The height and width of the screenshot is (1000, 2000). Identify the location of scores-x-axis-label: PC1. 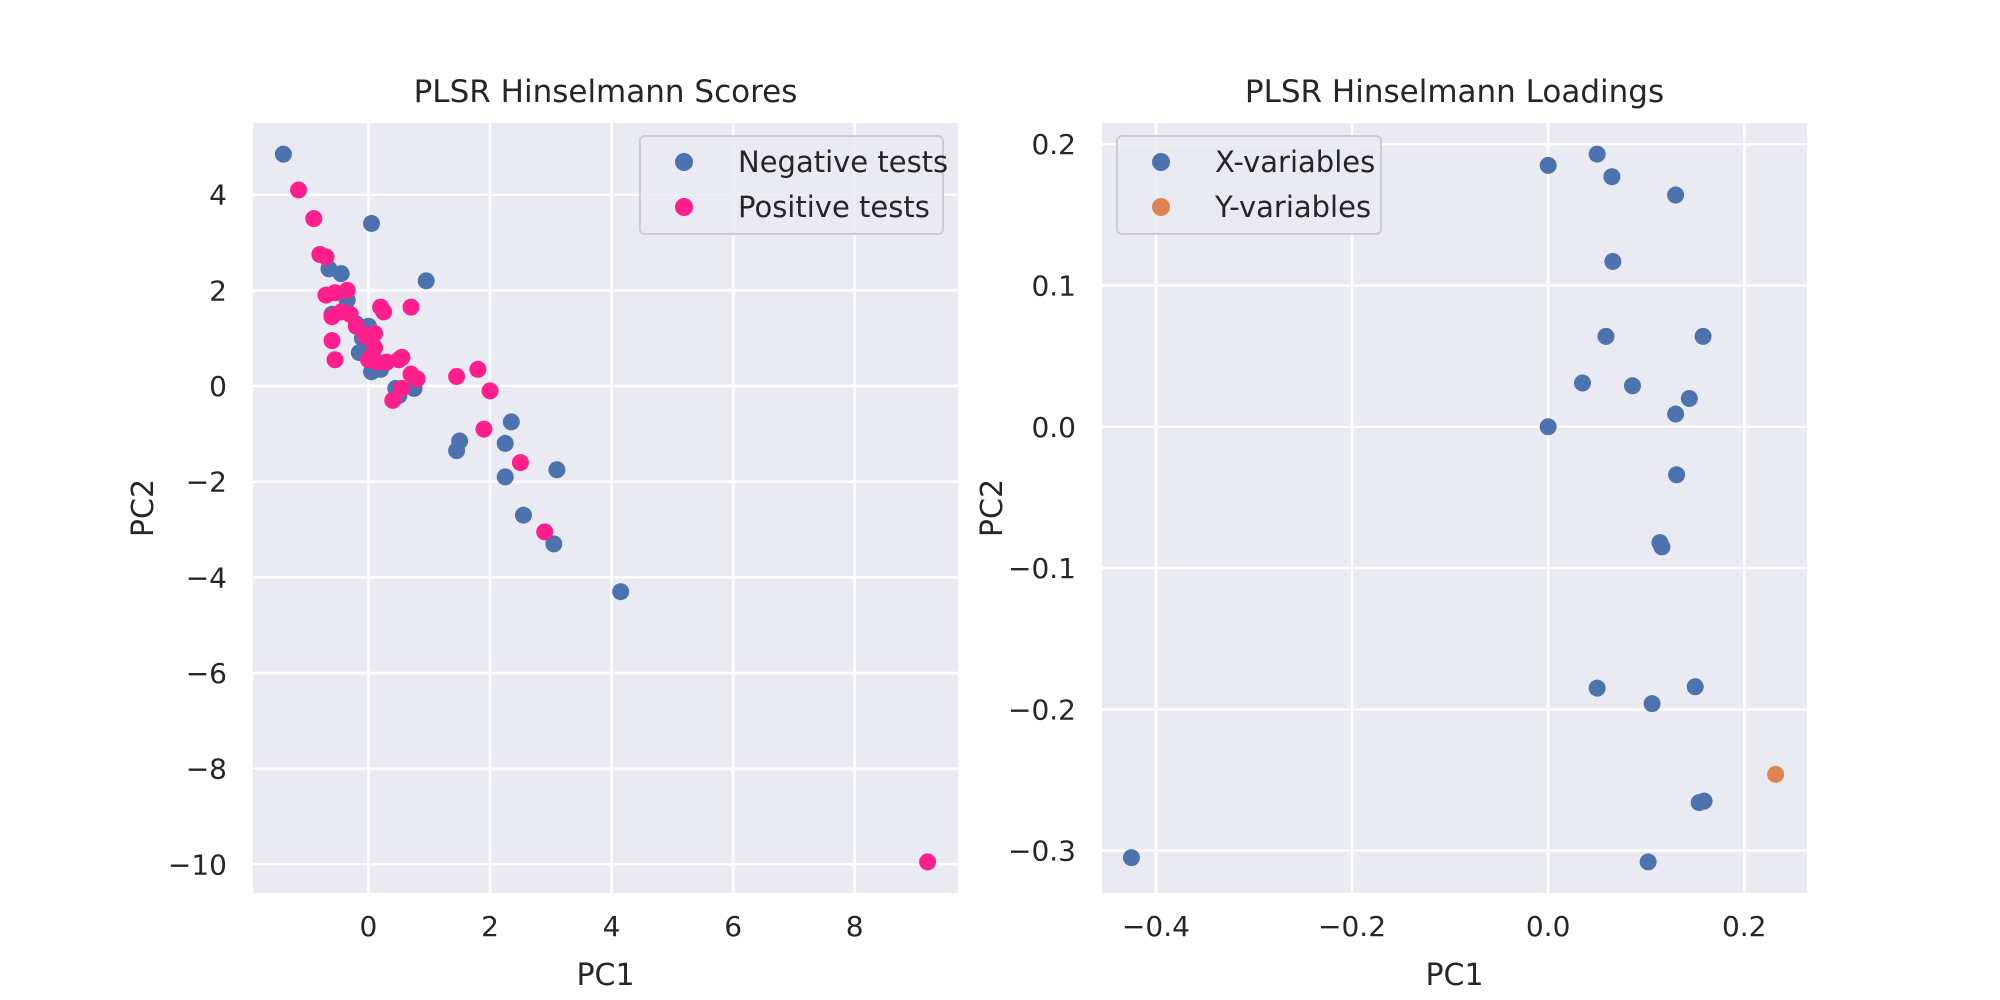
(605, 975).